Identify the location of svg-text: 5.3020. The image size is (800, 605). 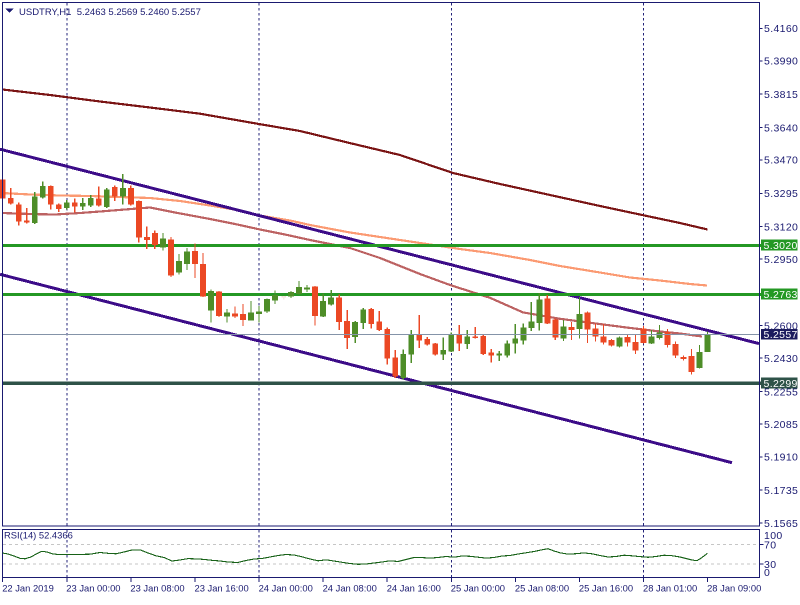
(781, 246).